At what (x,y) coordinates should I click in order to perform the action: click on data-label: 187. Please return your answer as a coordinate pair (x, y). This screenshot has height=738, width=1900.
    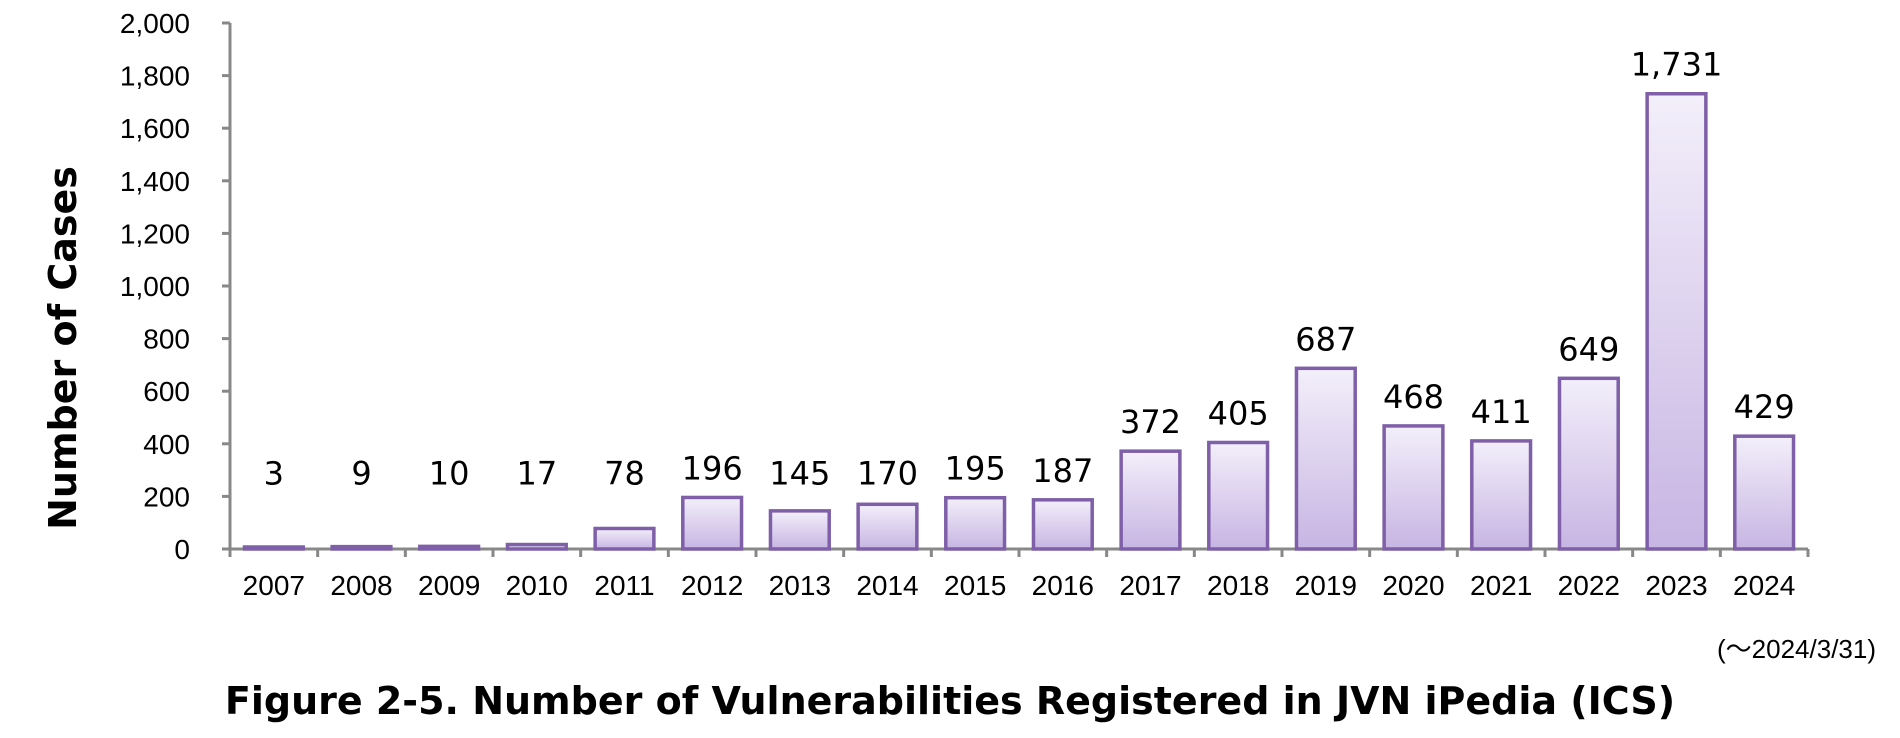
    Looking at the image, I should click on (1062, 471).